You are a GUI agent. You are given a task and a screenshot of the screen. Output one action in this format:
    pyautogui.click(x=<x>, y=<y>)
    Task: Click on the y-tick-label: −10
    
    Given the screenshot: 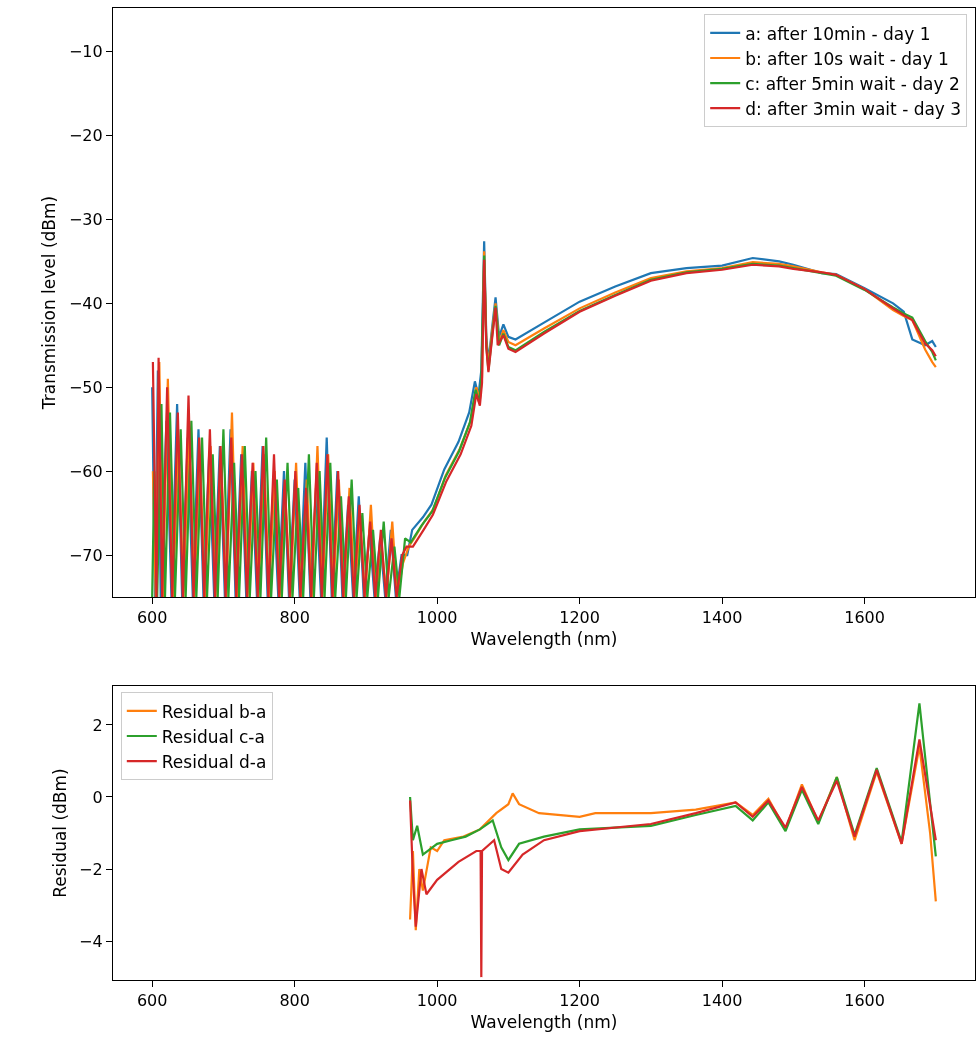 What is the action you would take?
    pyautogui.click(x=85, y=52)
    